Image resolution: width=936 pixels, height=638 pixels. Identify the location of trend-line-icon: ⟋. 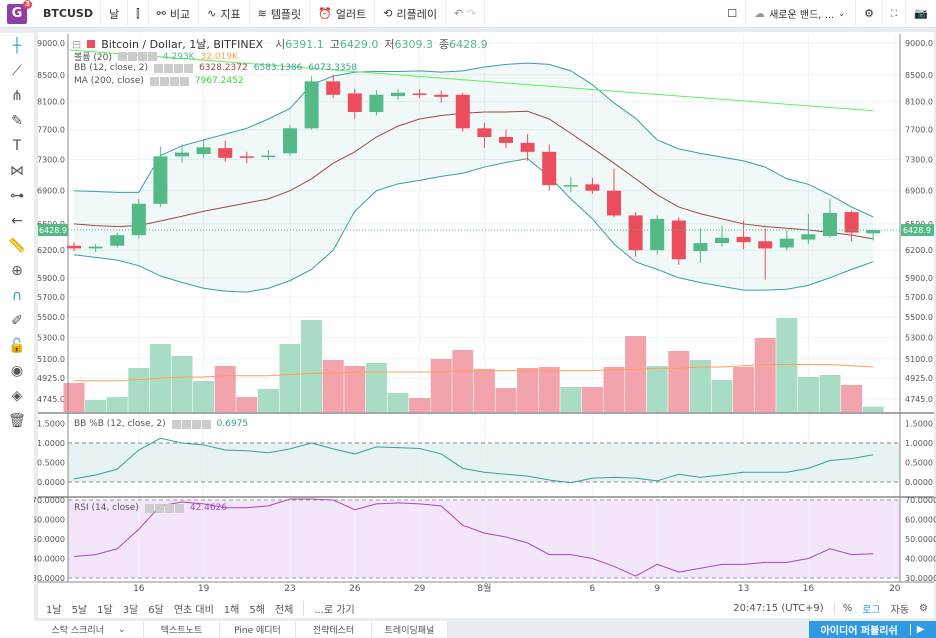
(17, 70).